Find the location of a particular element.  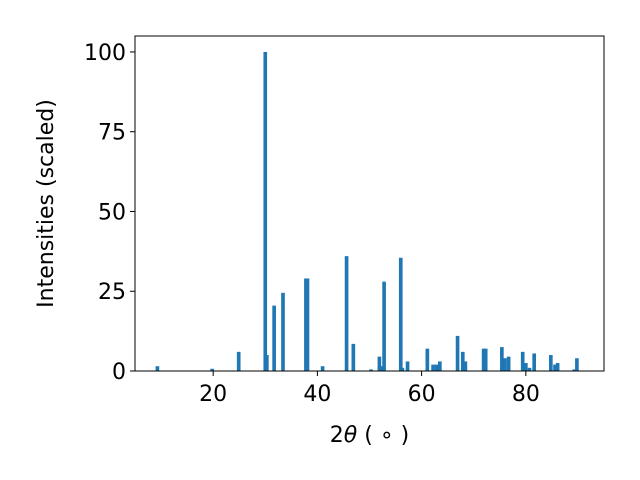

y-tick-label: 50 is located at coordinates (112, 212).